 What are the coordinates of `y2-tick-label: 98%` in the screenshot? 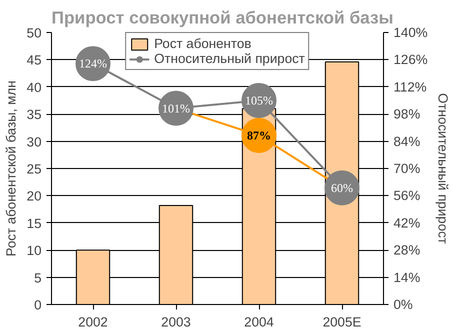 It's located at (407, 114).